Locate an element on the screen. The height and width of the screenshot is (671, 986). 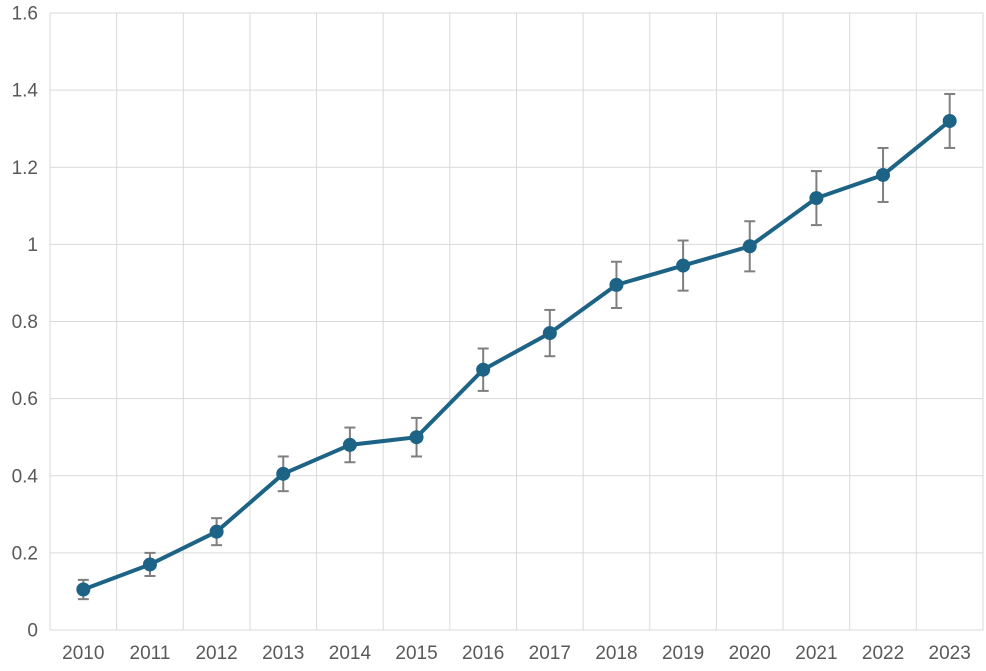
y-axis-tick-label: 0.8 is located at coordinates (25, 322).